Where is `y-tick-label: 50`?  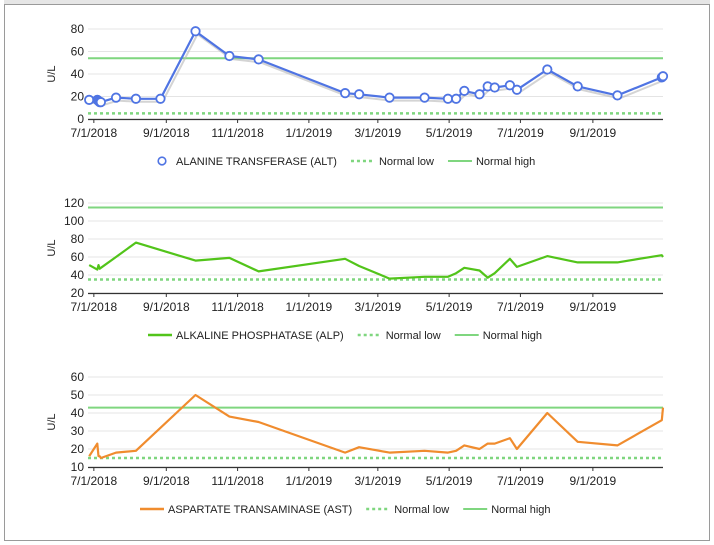
y-tick-label: 50 is located at coordinates (78, 395).